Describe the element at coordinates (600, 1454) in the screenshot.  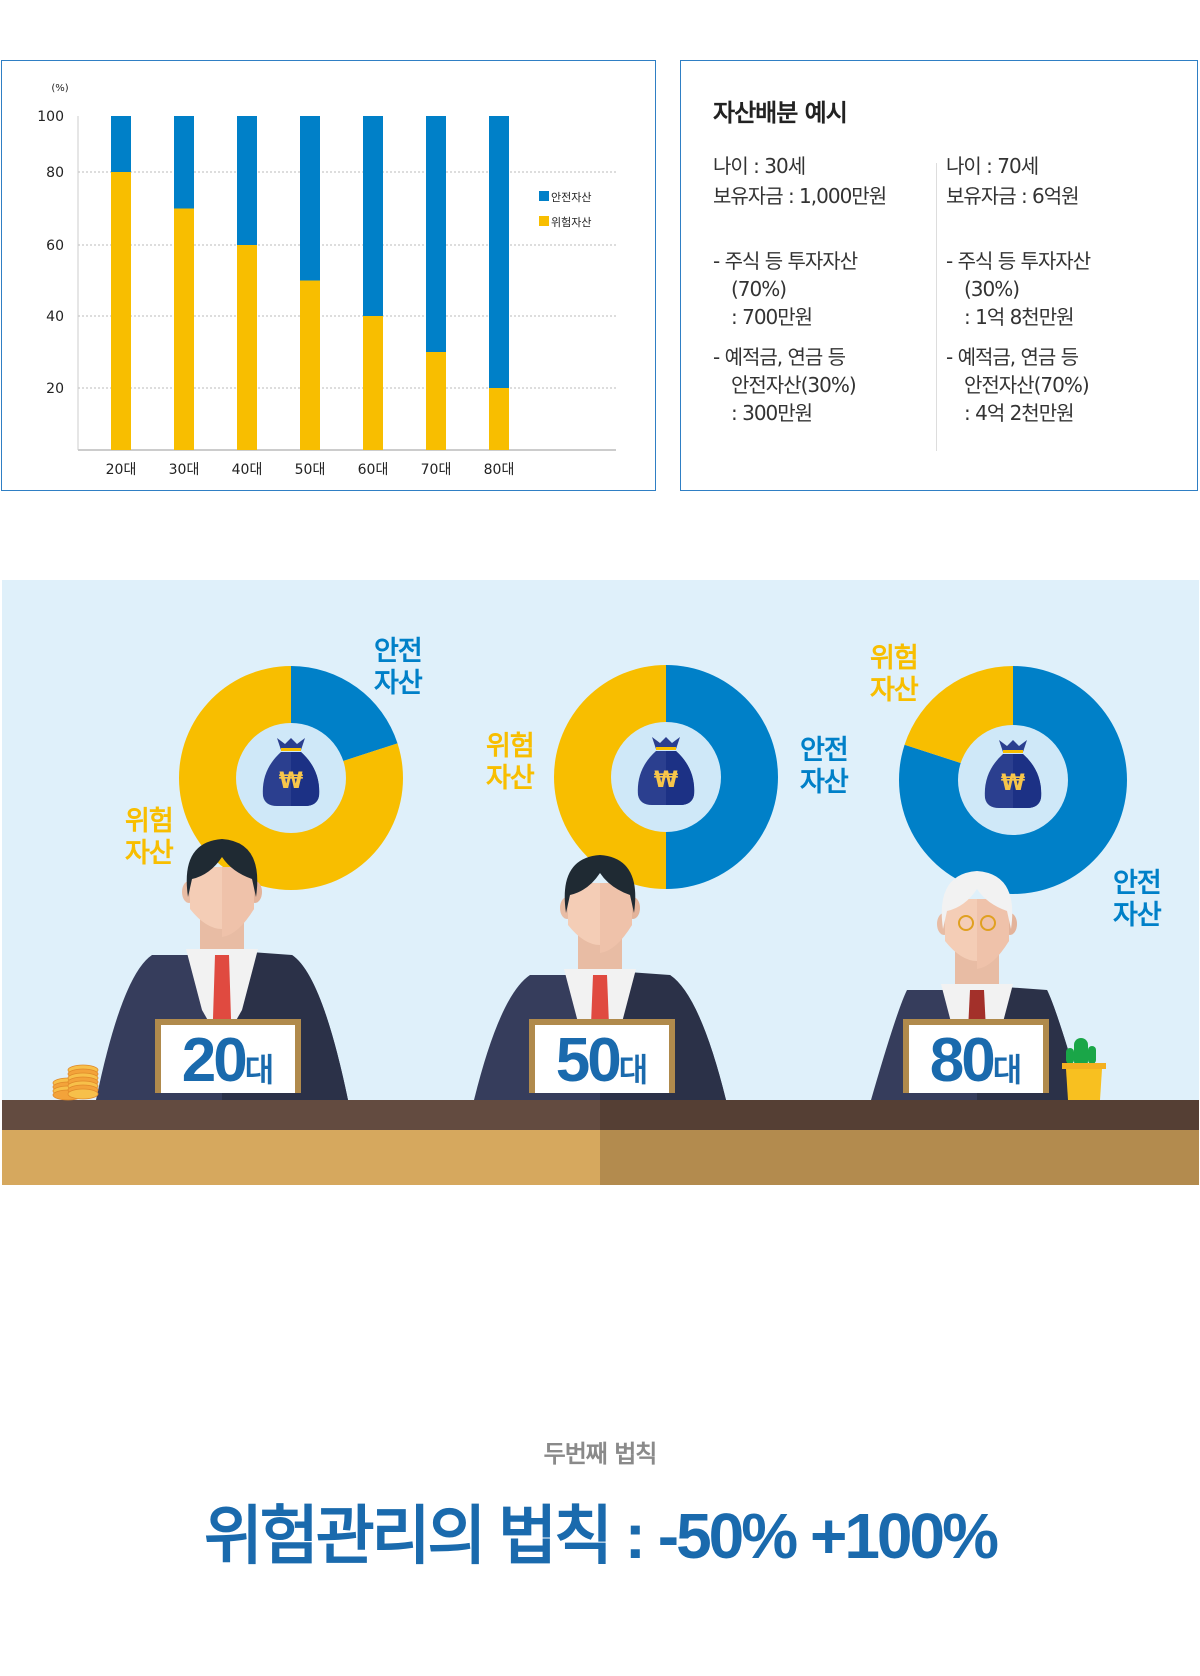
I see `rule-subtitle: 두번째 법칙` at that location.